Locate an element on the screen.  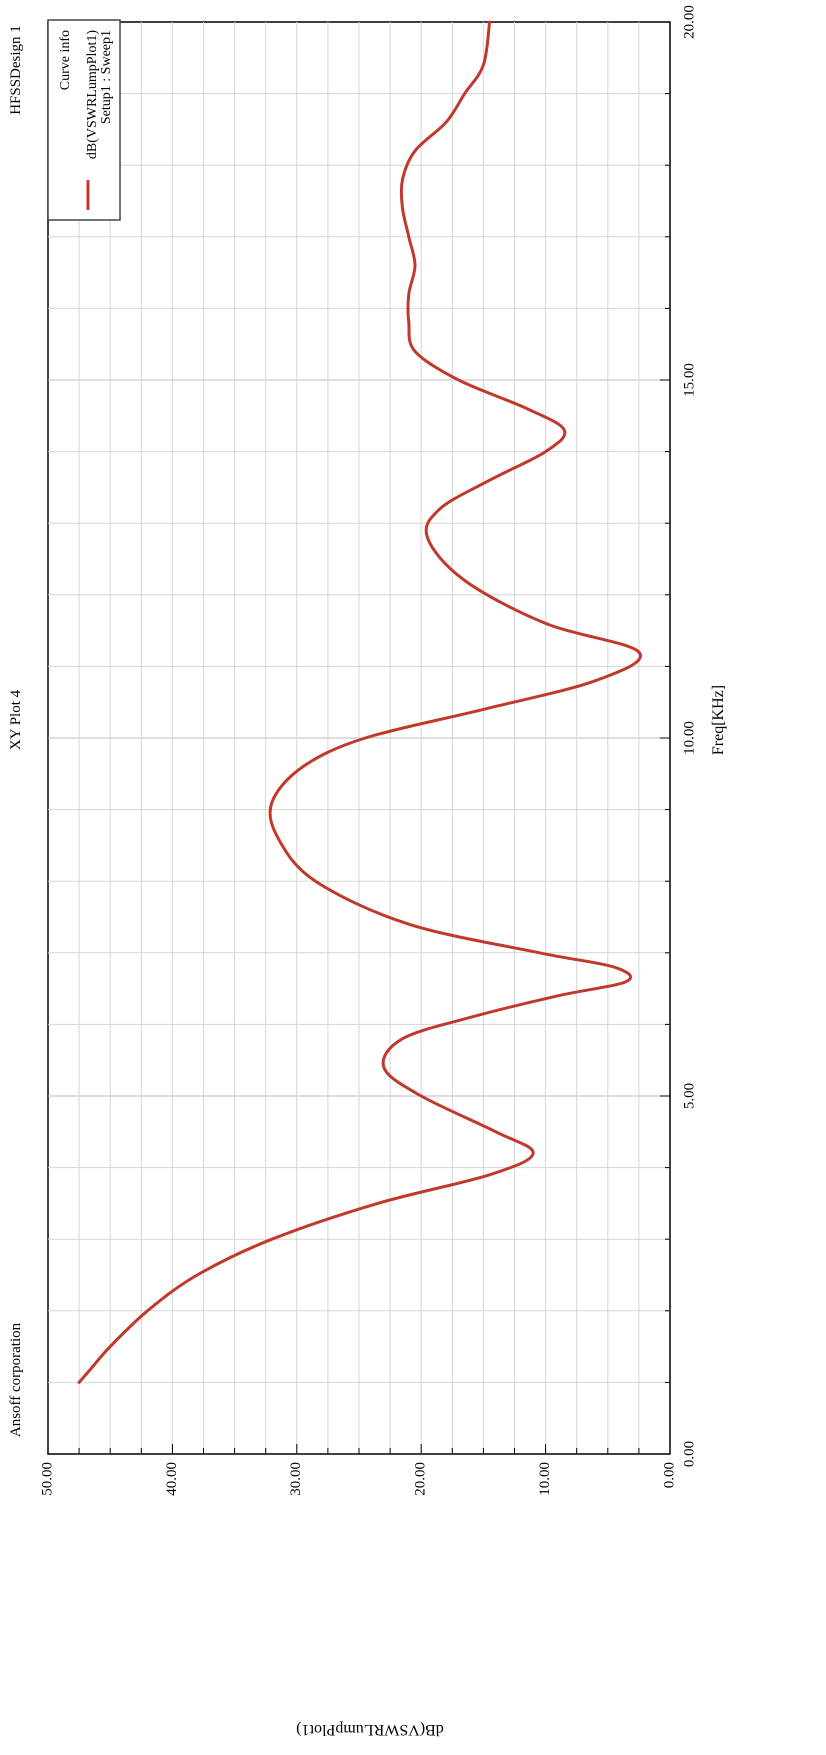
x-tick-label: 0.00 is located at coordinates (689, 1454).